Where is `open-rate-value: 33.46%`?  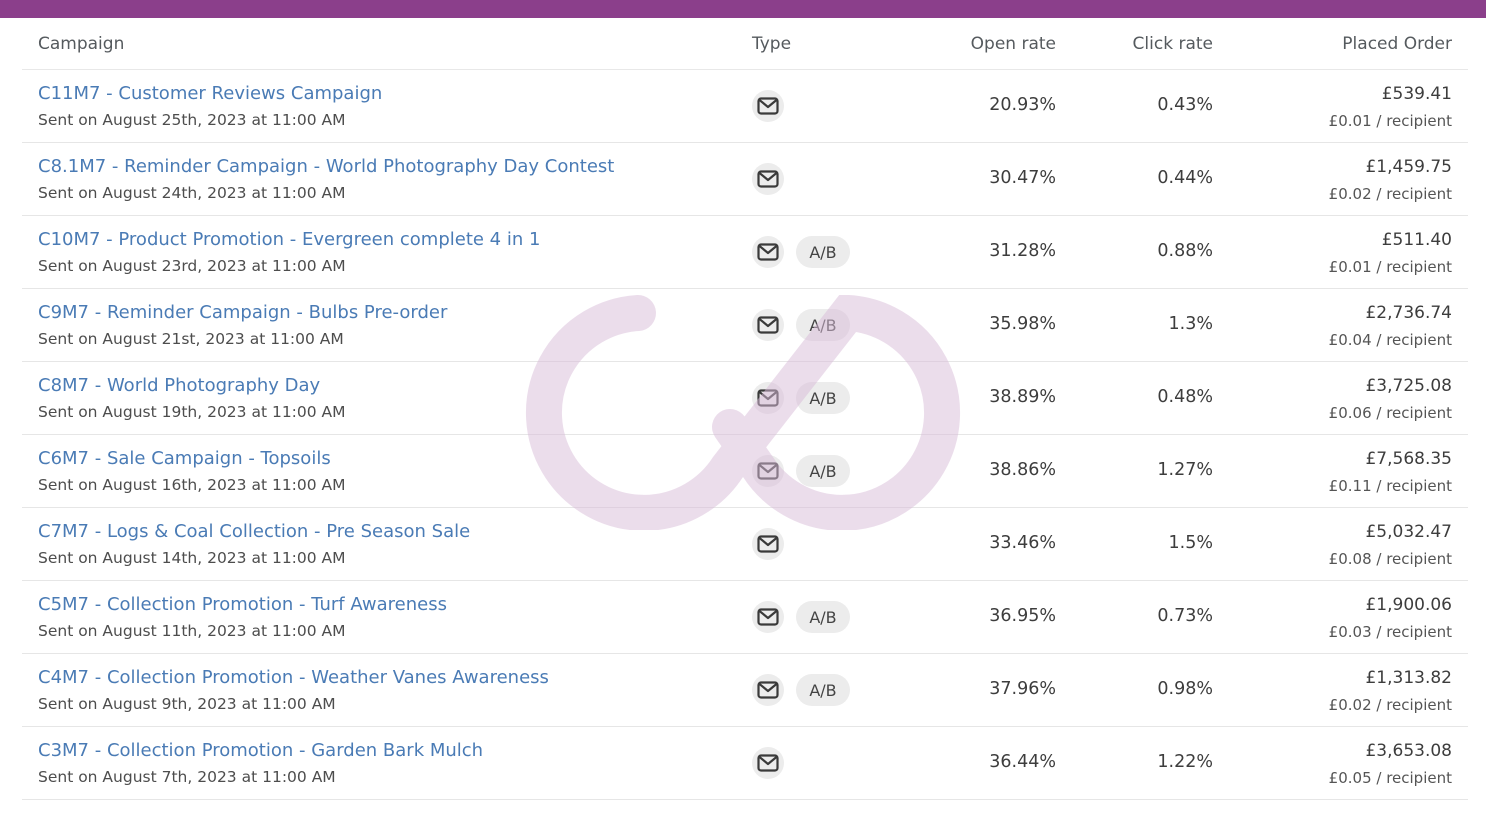 open-rate-value: 33.46% is located at coordinates (1022, 543).